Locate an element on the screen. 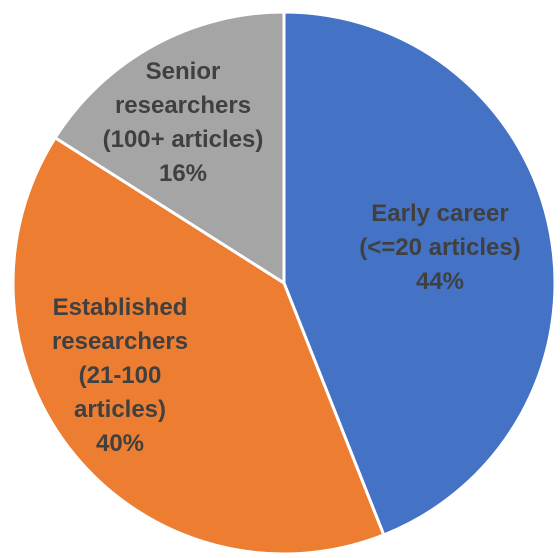 The image size is (560, 558). slice-label-line: Senior is located at coordinates (183, 71).